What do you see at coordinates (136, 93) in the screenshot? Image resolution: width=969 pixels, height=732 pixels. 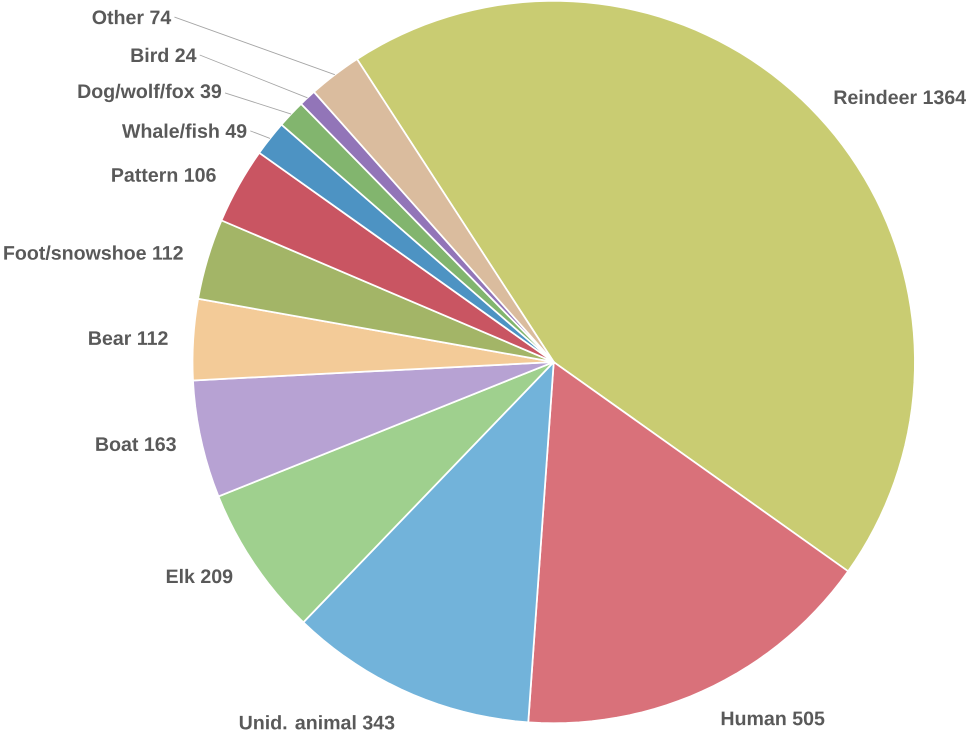 I see `slice-label: Dog/wolf/fox` at bounding box center [136, 93].